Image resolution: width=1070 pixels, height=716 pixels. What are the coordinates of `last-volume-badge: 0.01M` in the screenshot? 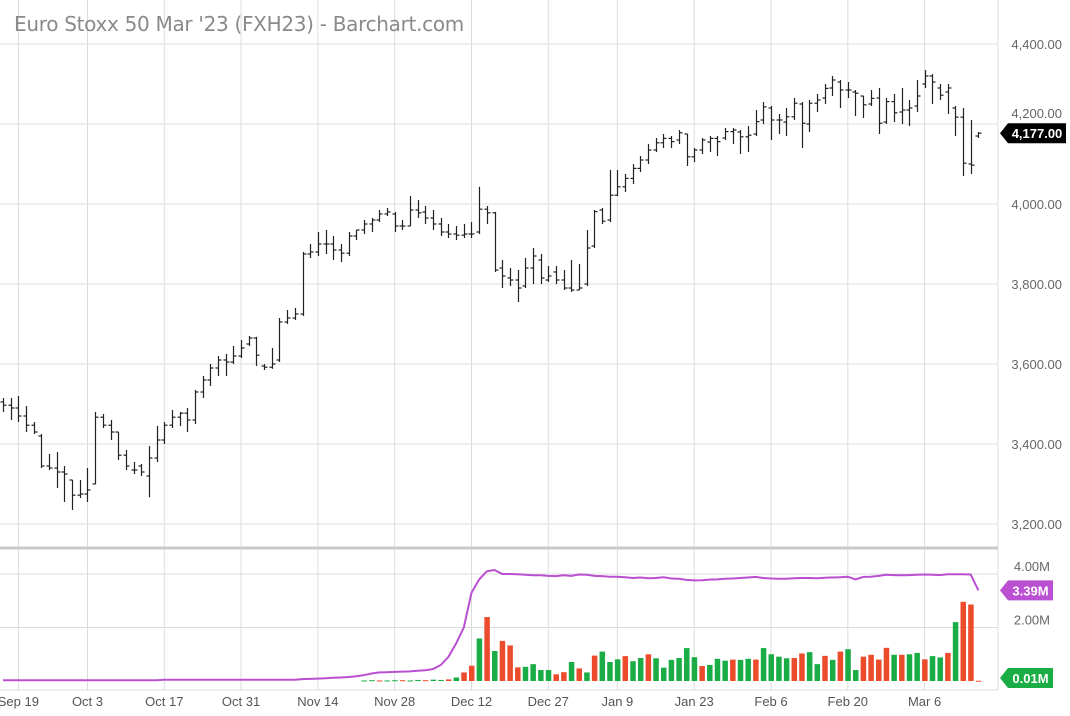 It's located at (1026, 678).